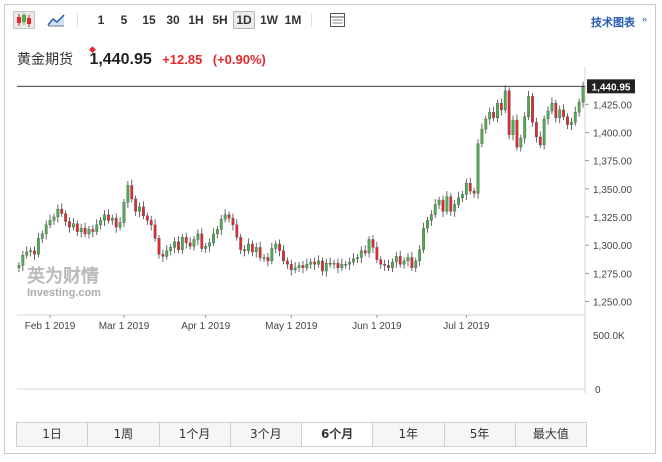 This screenshot has height=462, width=662. What do you see at coordinates (409, 434) in the screenshot?
I see `range-tab-1y: 1年` at bounding box center [409, 434].